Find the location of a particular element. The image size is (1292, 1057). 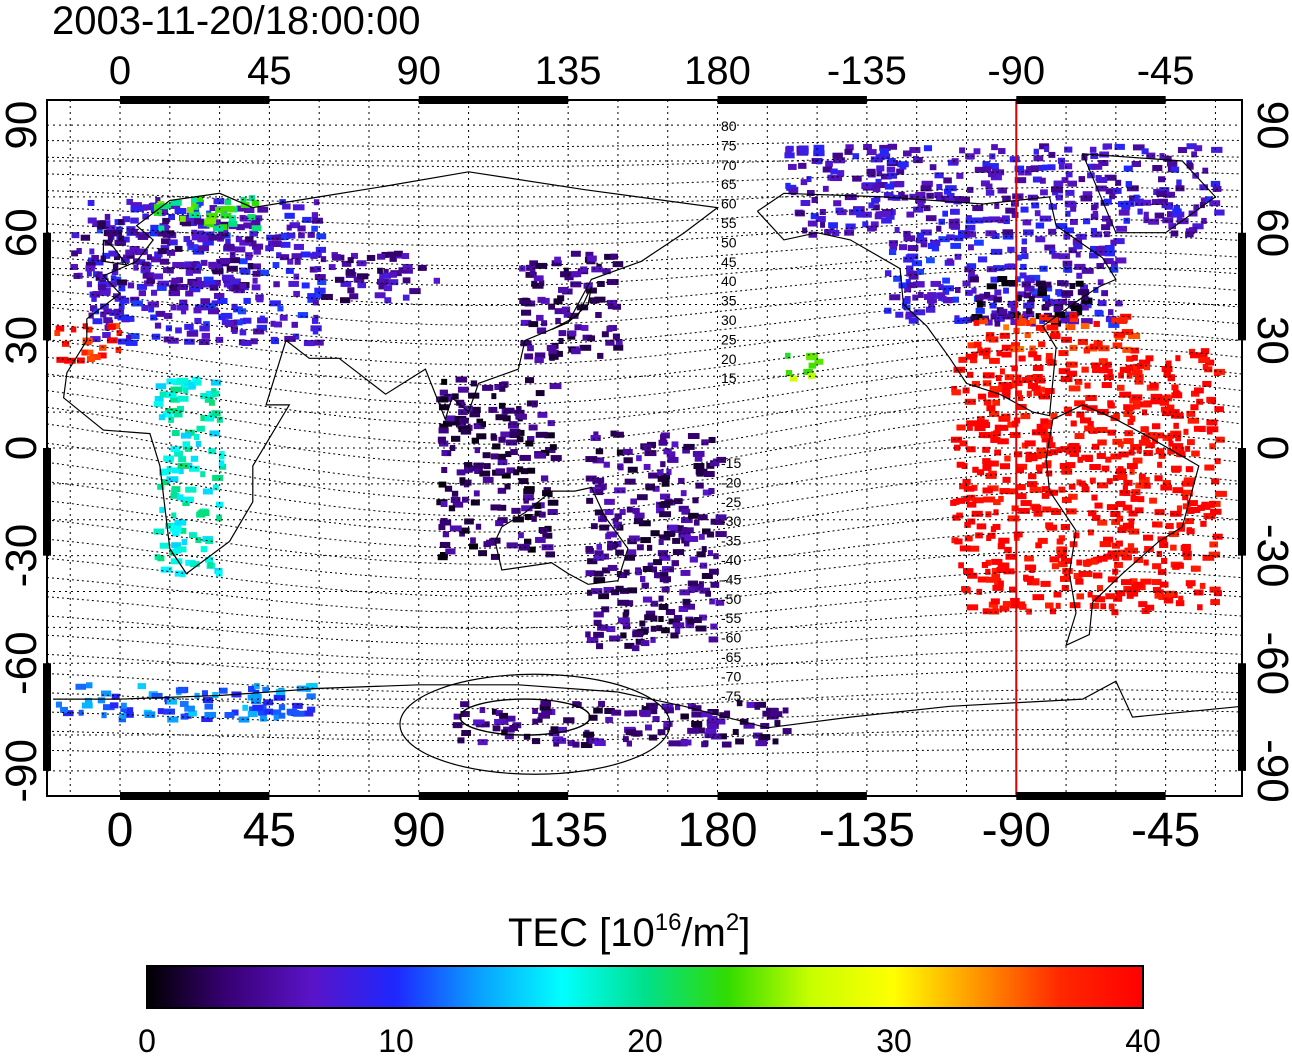

right-tick-bar is located at coordinates (1242, 717).